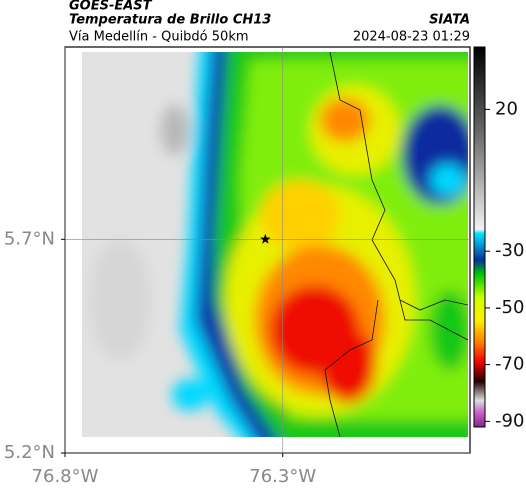  I want to click on agency: SIATA, so click(449, 20).